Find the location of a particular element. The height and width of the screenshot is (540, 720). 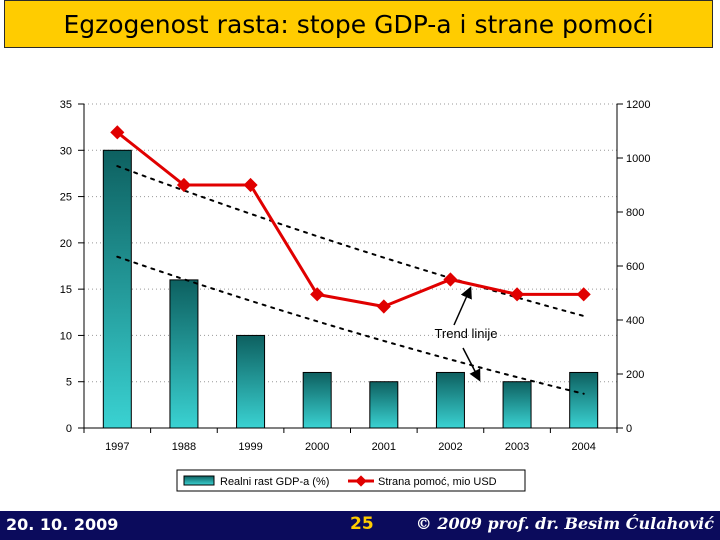

legend-swatch-bar is located at coordinates (199, 480).